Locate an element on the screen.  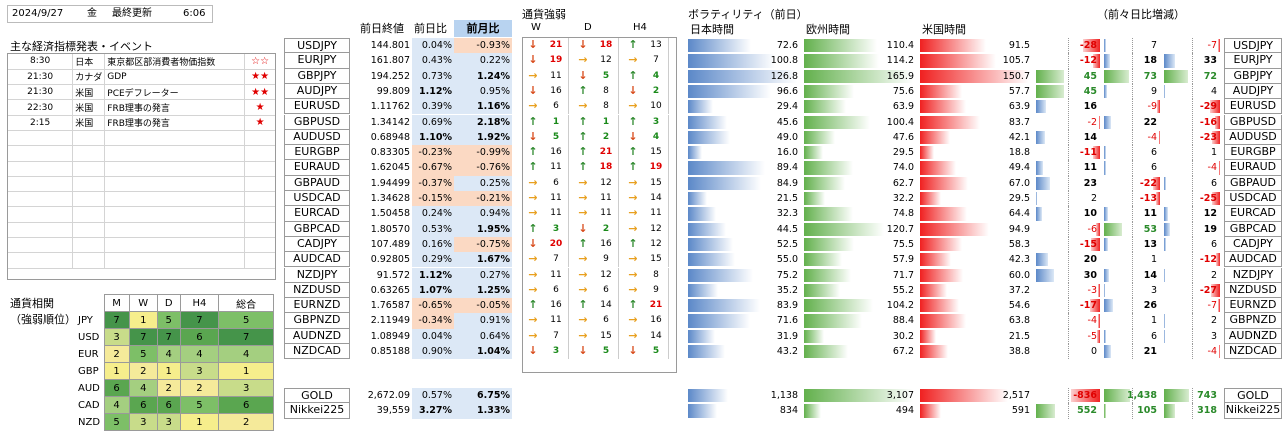
rank-col-header: H4 is located at coordinates (199, 303).